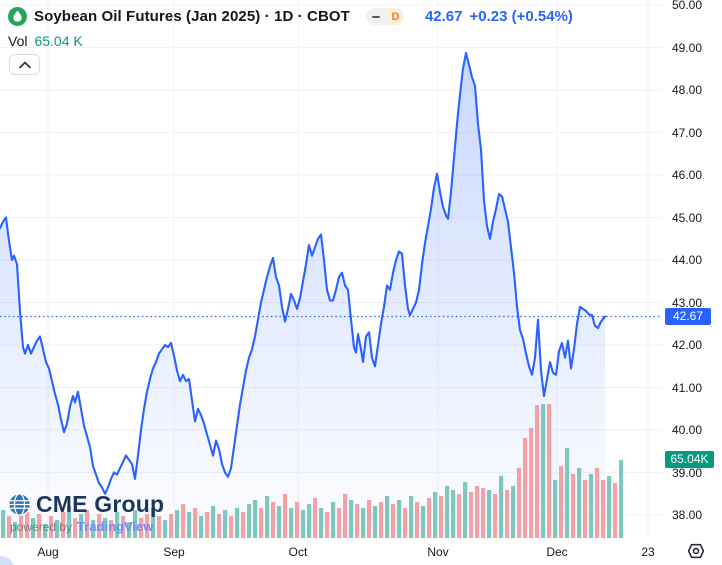 This screenshot has height=565, width=722. I want to click on time-tick-label: Nov, so click(438, 552).